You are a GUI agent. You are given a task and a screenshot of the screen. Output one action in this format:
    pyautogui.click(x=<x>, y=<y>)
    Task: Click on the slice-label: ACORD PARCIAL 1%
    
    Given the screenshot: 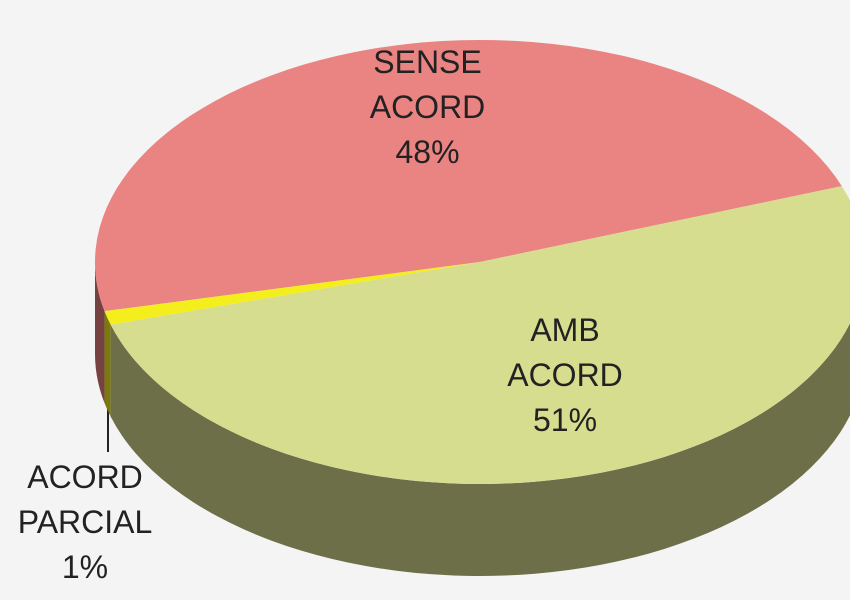 What is the action you would take?
    pyautogui.click(x=85, y=522)
    